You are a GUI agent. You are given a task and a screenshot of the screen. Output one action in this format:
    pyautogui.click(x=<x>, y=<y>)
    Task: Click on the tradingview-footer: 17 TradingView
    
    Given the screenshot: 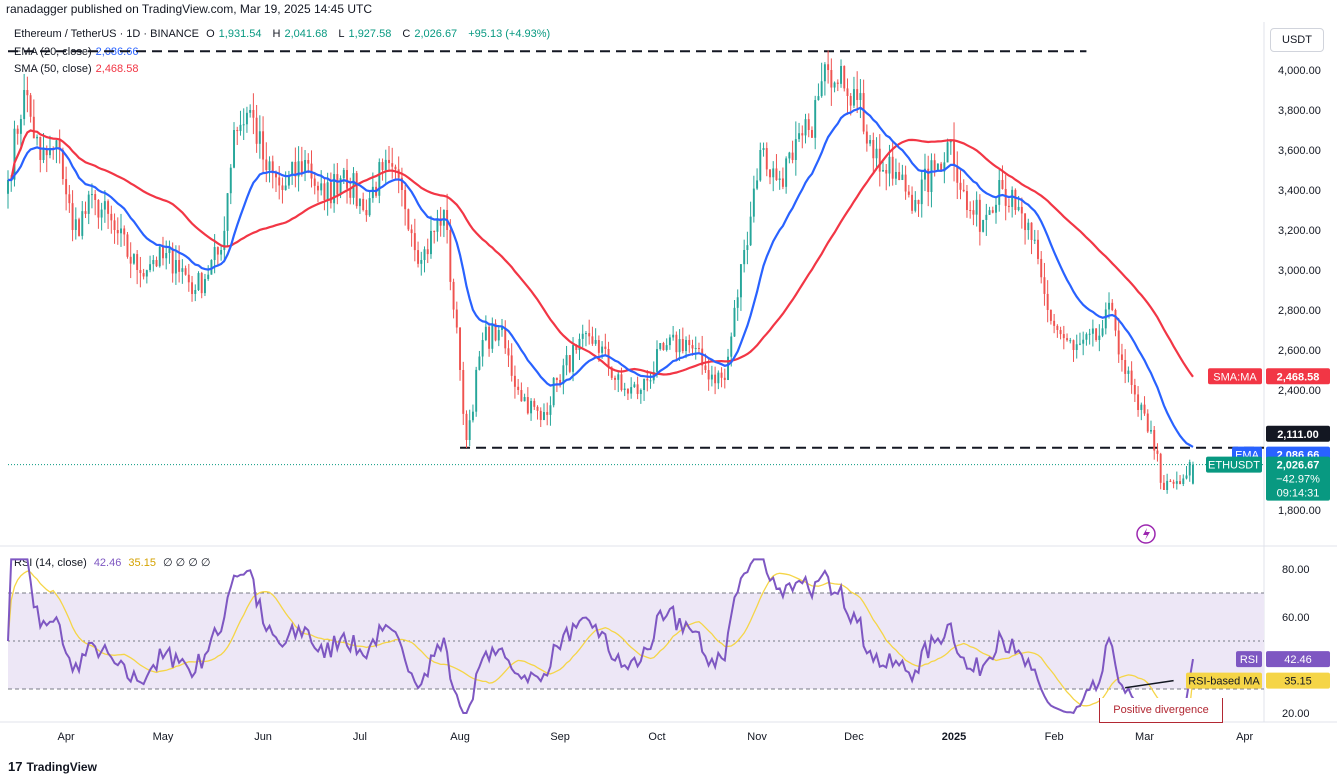 What is the action you would take?
    pyautogui.click(x=52, y=766)
    